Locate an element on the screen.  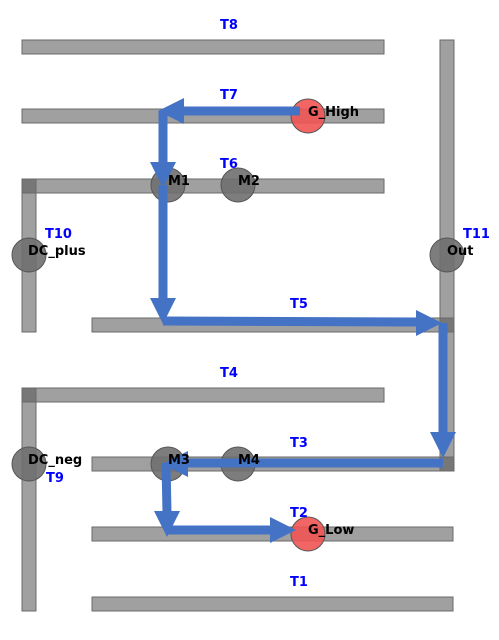
label-out: Out is located at coordinates (460, 251).